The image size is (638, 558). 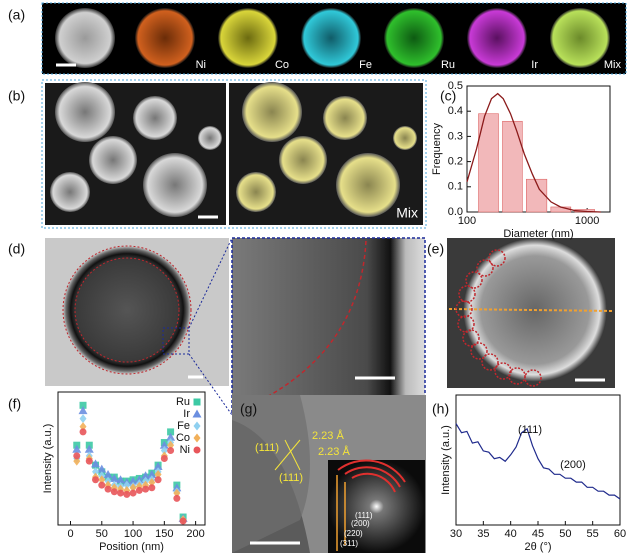 I want to click on fft-plane: (220), so click(x=353, y=533).